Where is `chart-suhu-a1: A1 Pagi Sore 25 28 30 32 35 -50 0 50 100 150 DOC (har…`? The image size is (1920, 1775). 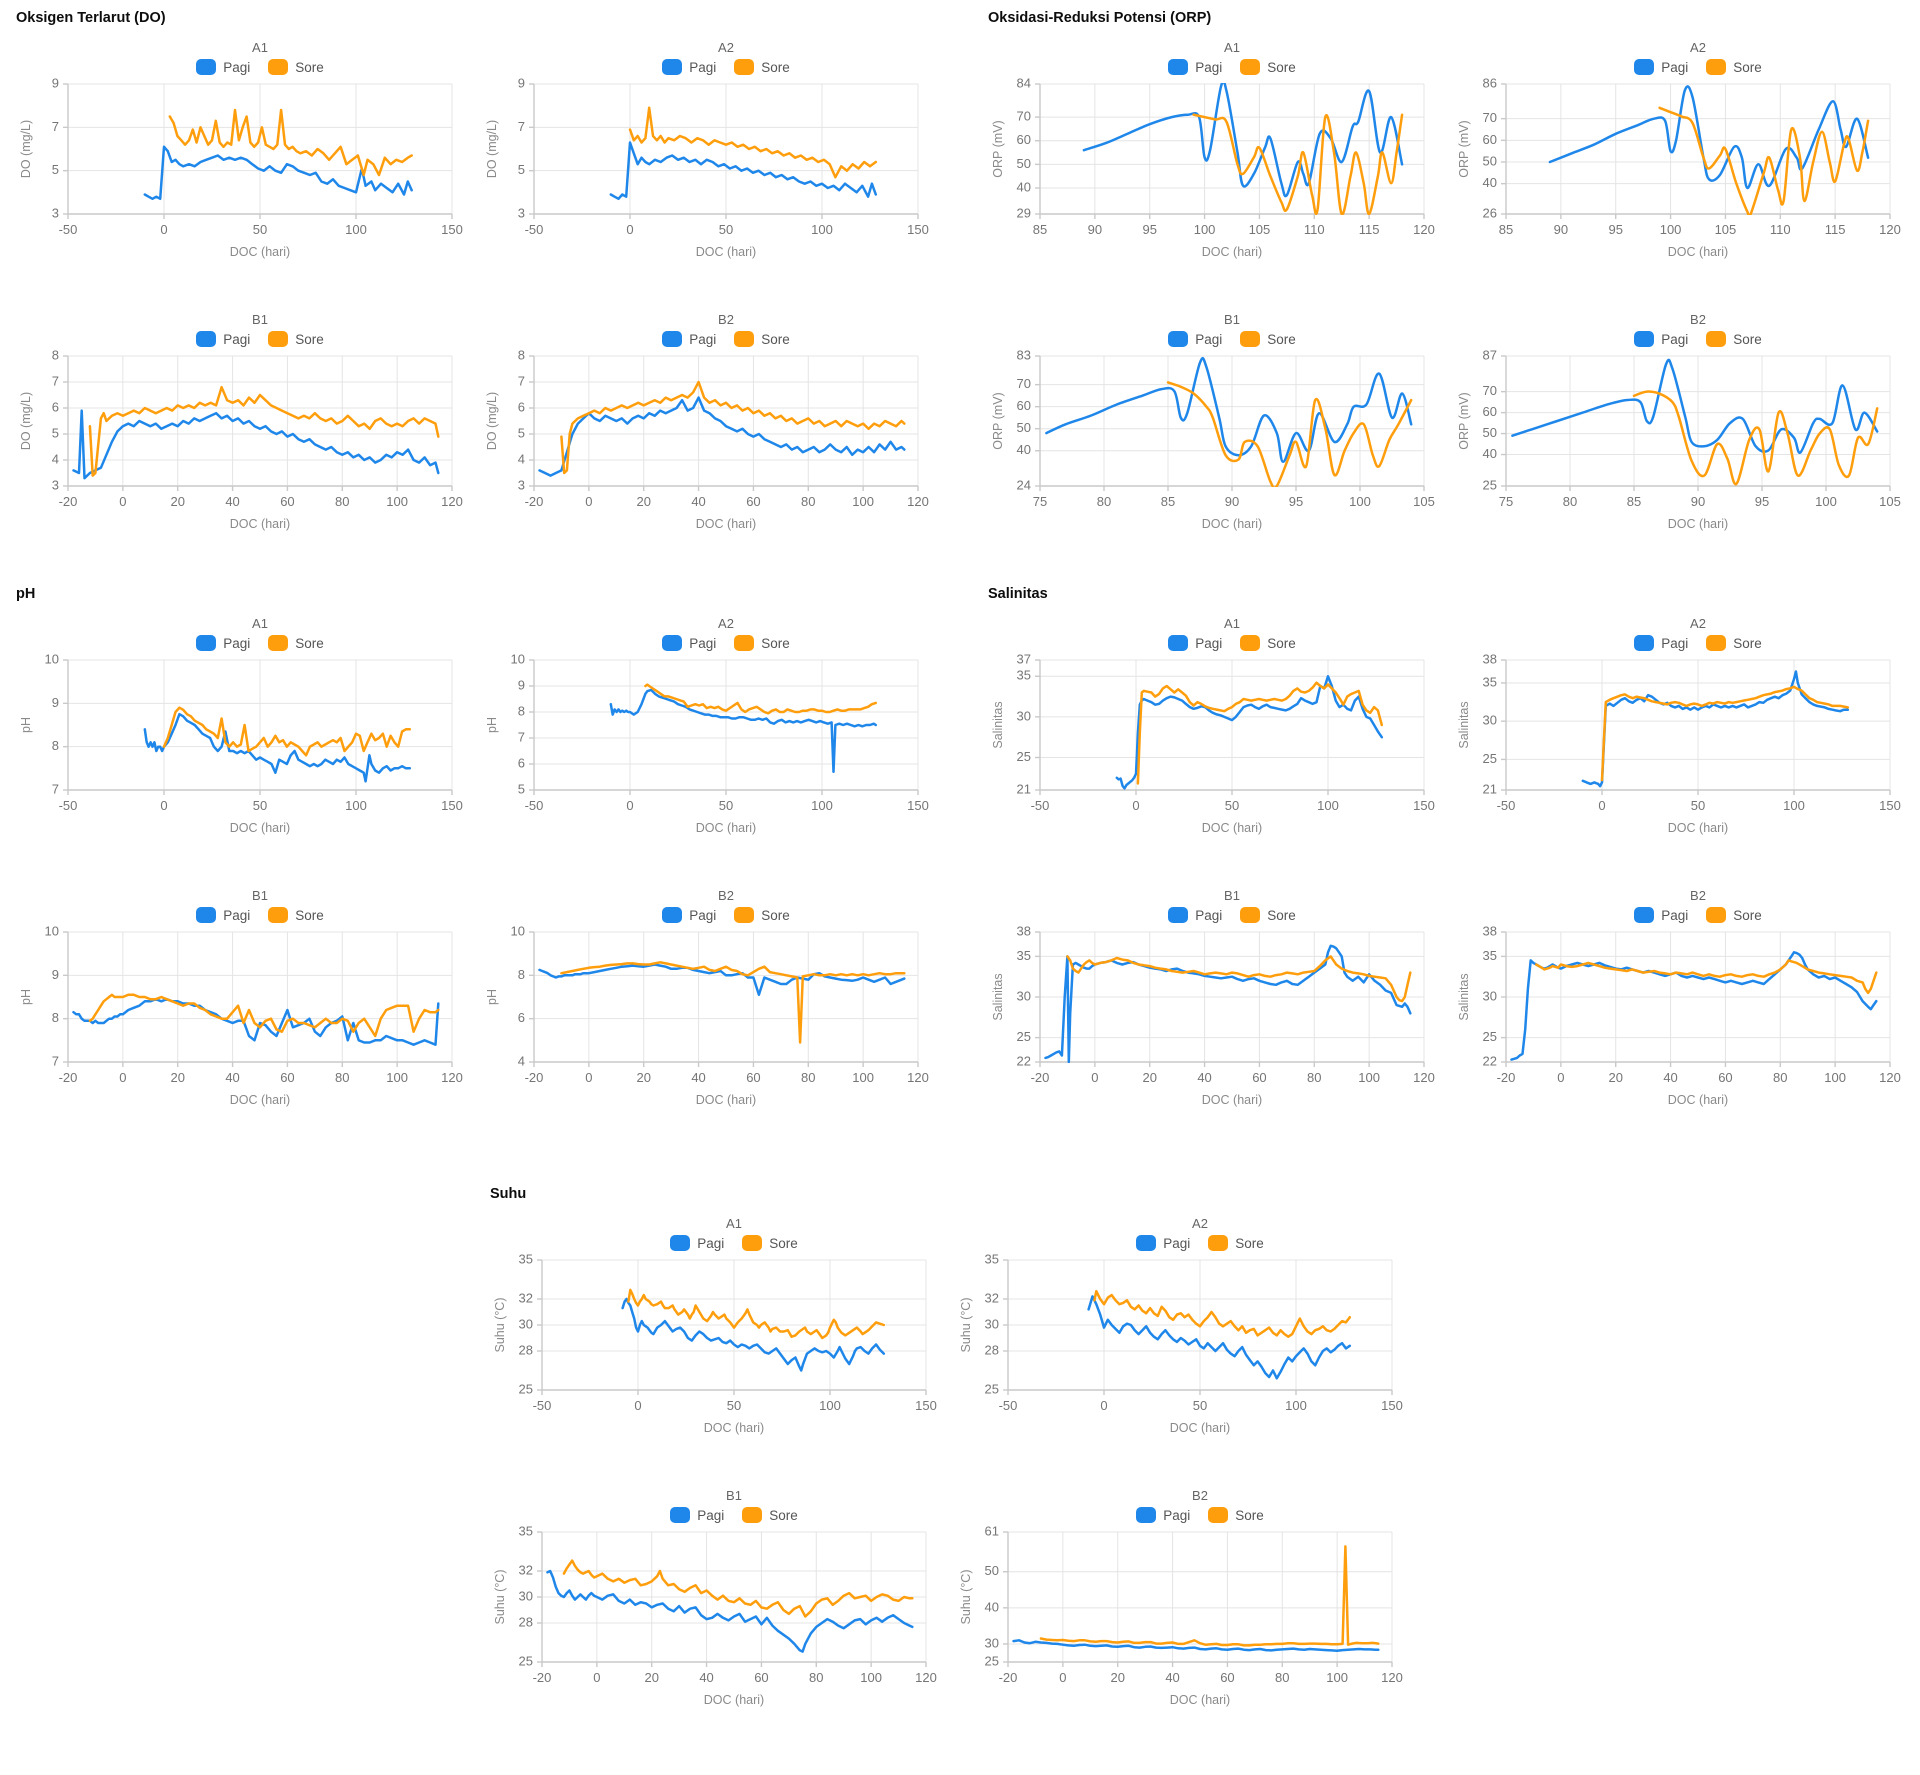
chart-suhu-a1: A1 Pagi Sore 25 28 30 32 35 -50 0 50 100 150 DOC (har… is located at coordinates (723, 1324).